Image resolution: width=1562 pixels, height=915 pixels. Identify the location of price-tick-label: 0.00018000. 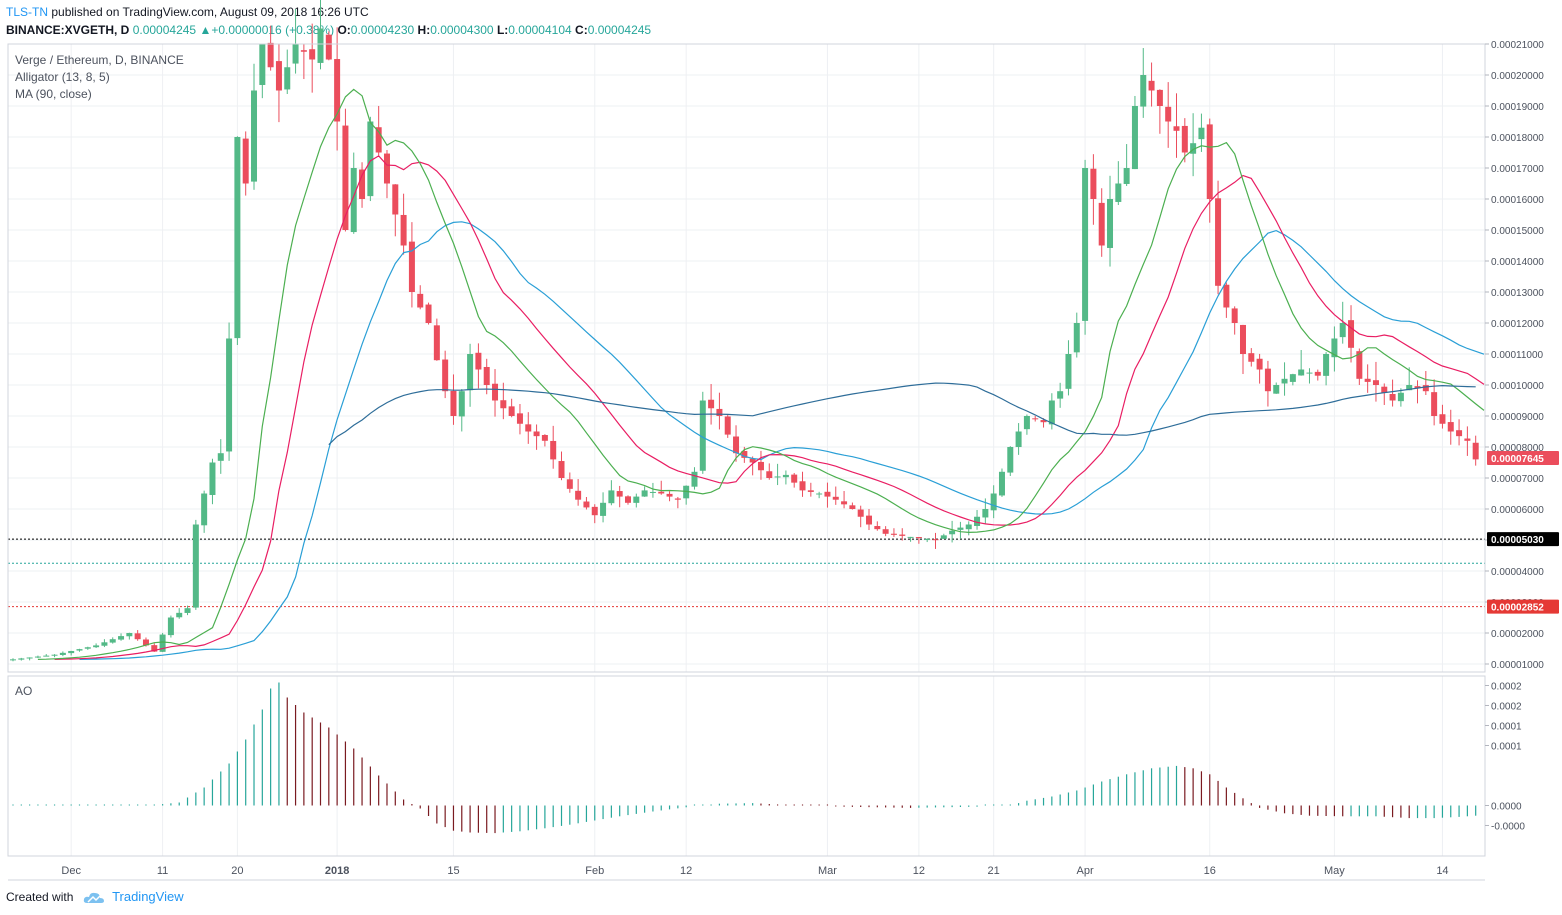
(1517, 138).